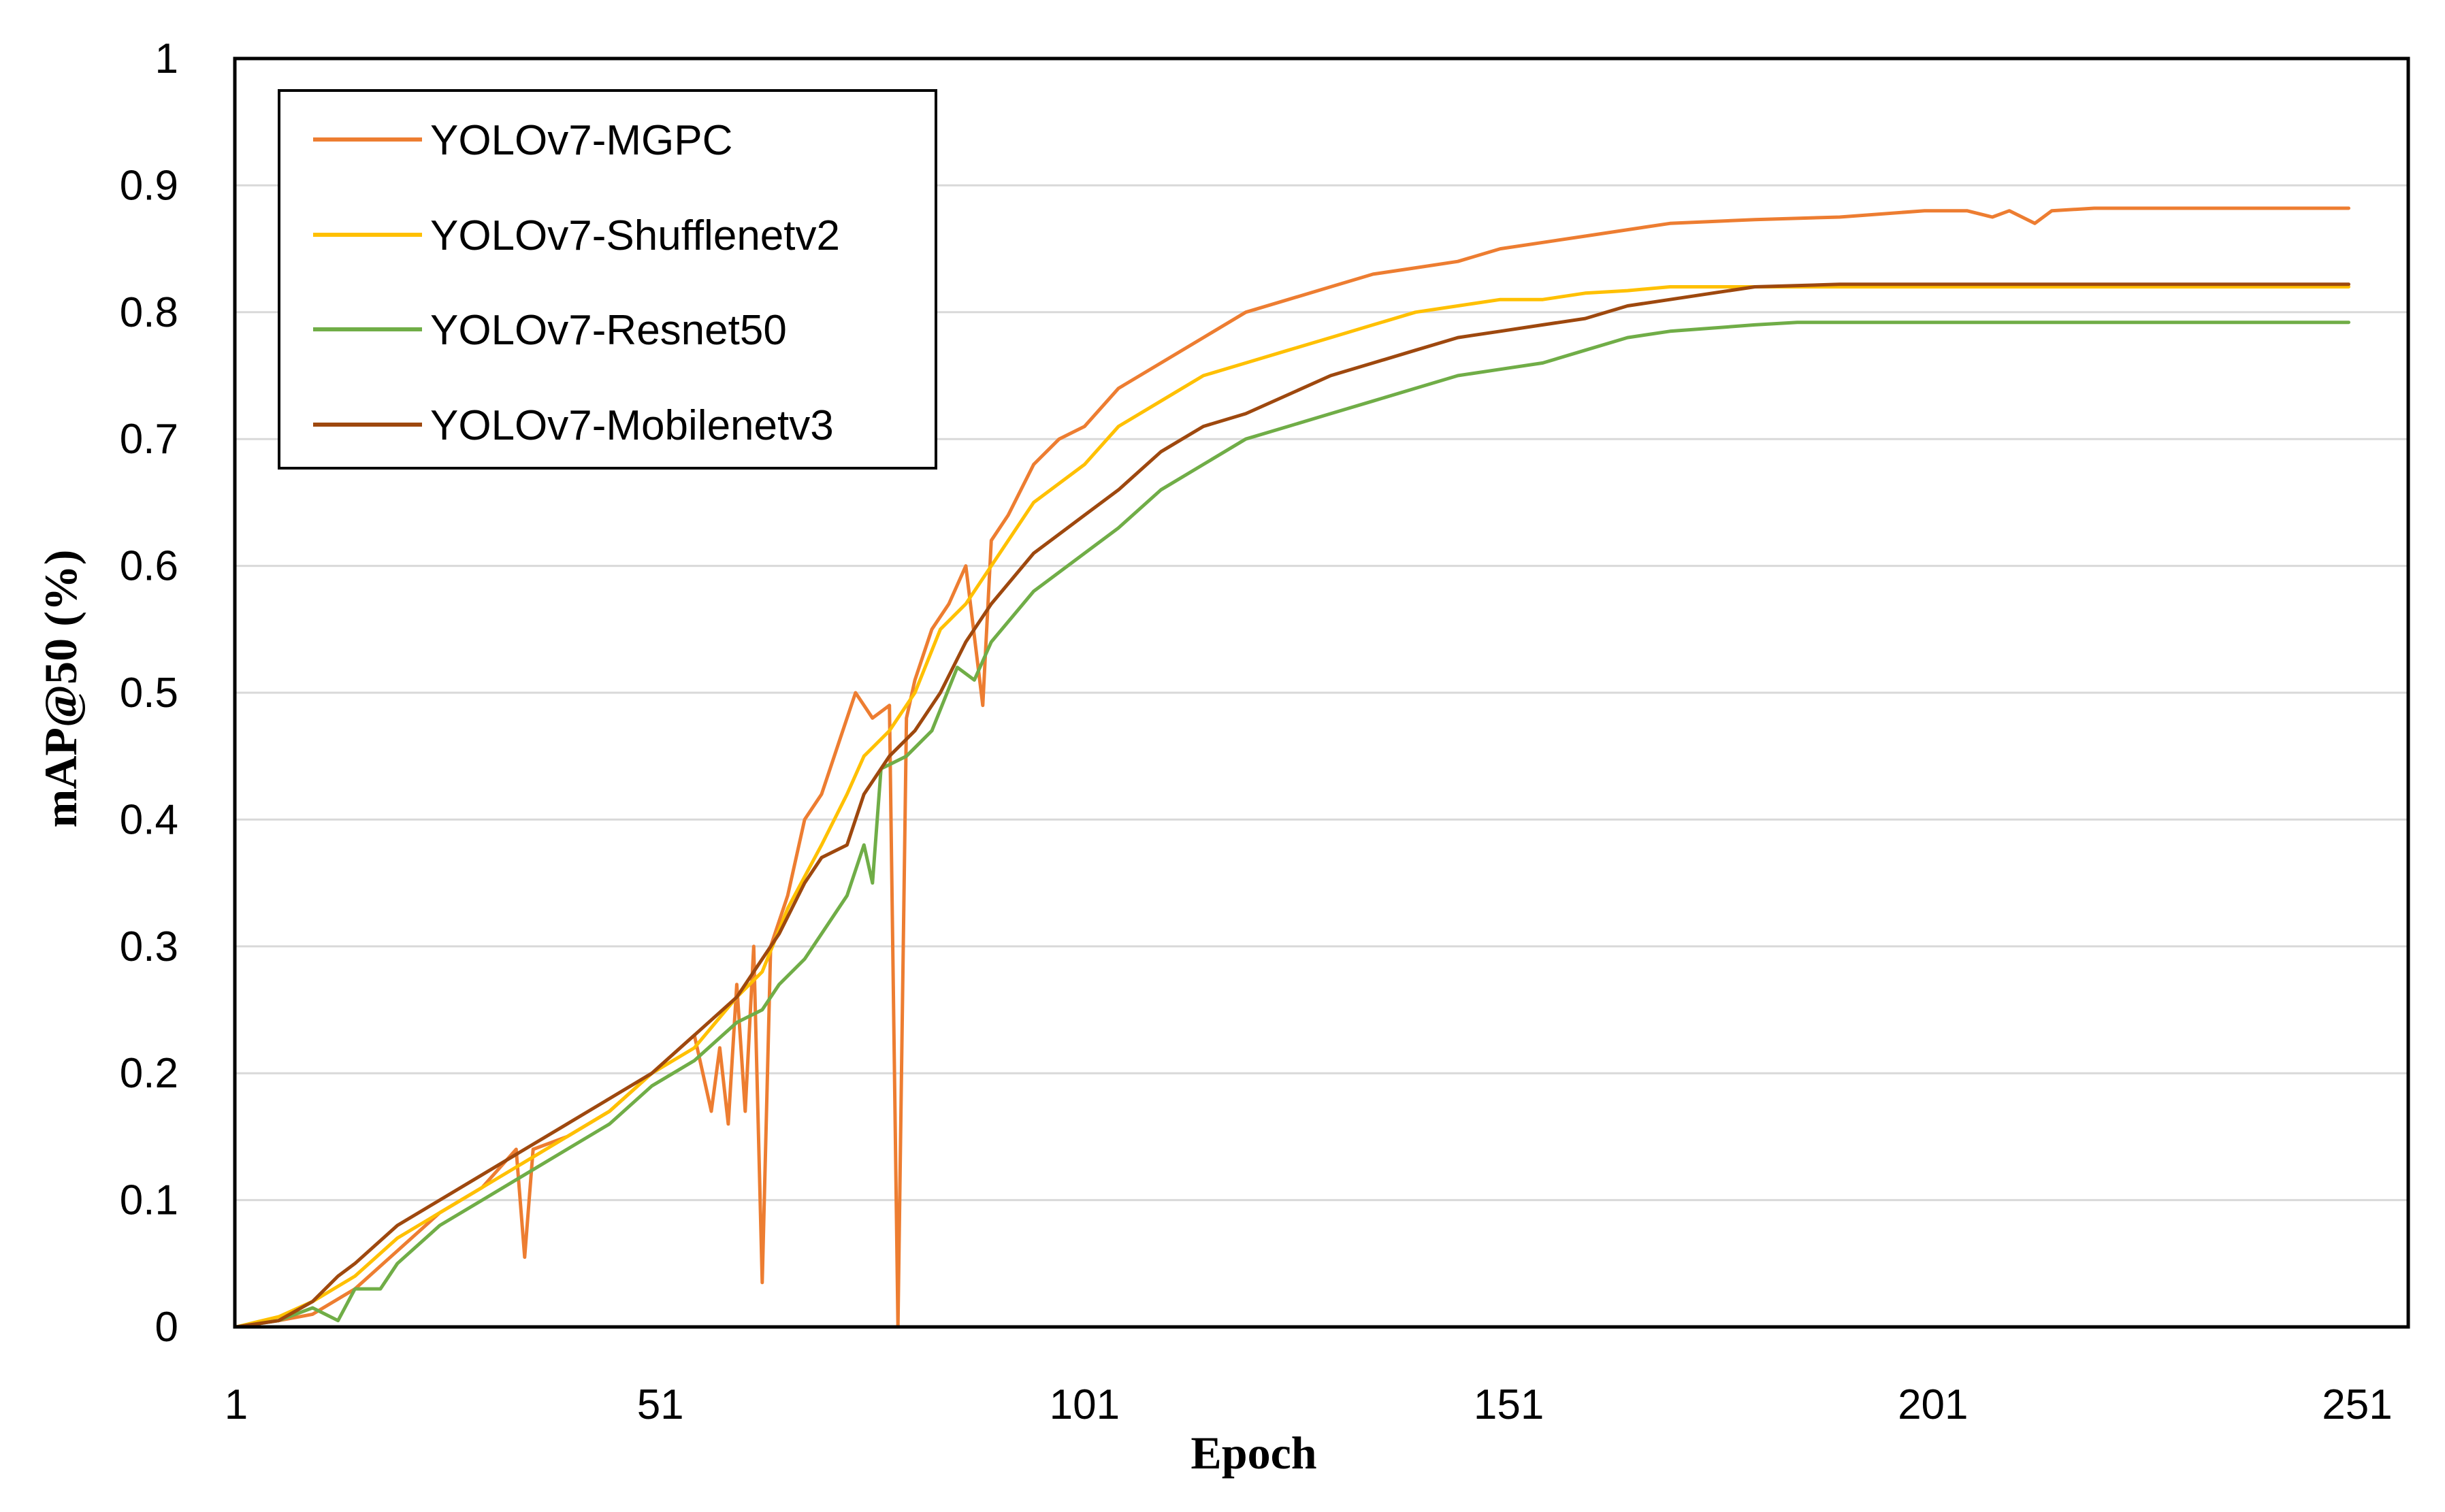 This screenshot has height=1512, width=2445. Describe the element at coordinates (1309, 1404) in the screenshot. I see `x-axis-ticks: 1 51 101 151 201 251` at that location.